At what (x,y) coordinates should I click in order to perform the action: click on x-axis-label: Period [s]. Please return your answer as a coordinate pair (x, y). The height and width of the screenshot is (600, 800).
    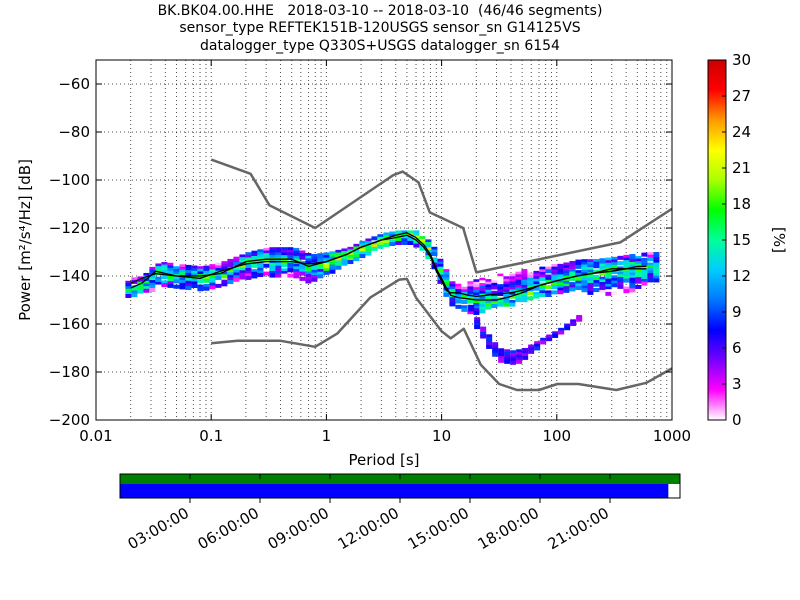
    Looking at the image, I should click on (383, 460).